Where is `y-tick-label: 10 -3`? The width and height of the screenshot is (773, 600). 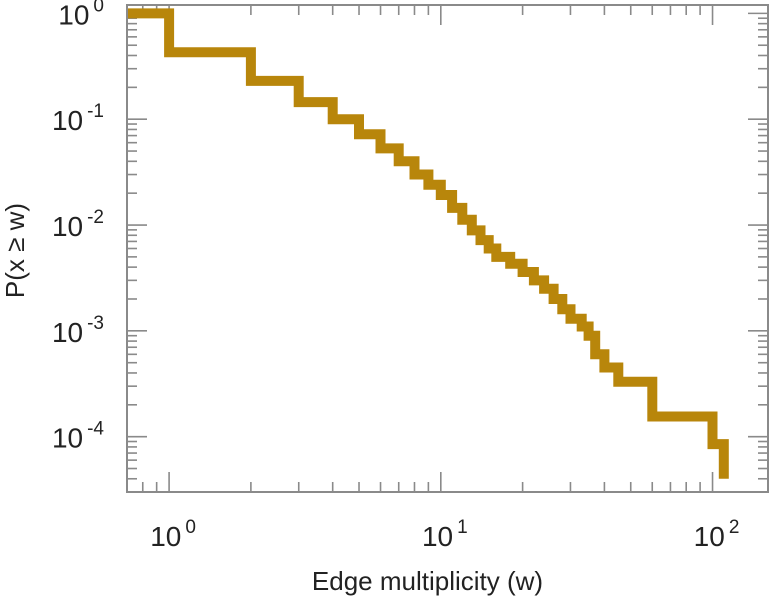
y-tick-label: 10 -3 is located at coordinates (78, 330).